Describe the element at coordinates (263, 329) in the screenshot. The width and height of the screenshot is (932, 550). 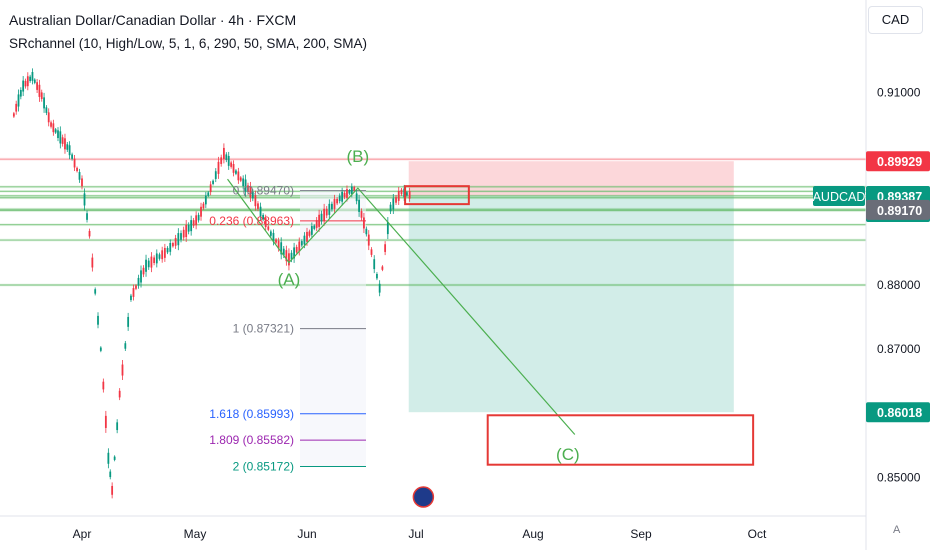
I see `fib-label: 1 (0.87321)` at that location.